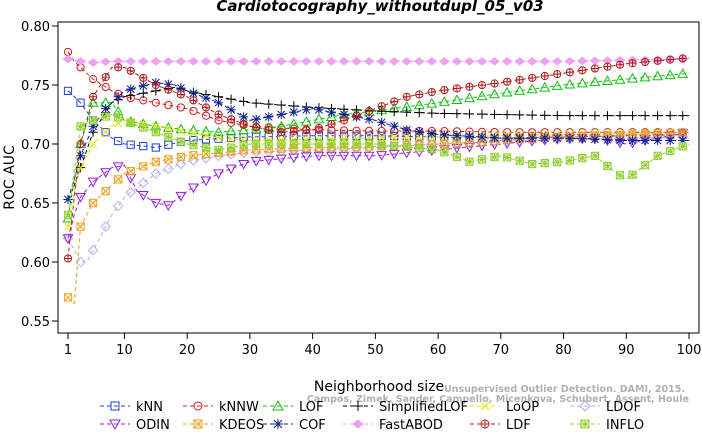 The height and width of the screenshot is (434, 702). I want to click on x-axis-label: Neighborhood size, so click(379, 387).